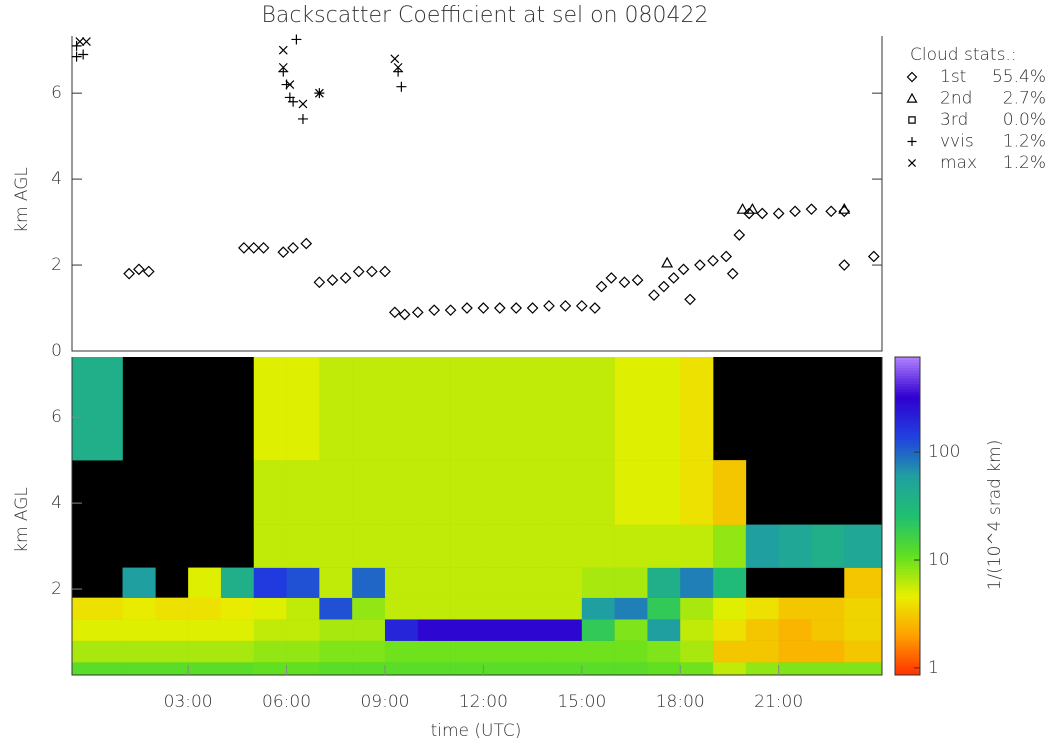  Describe the element at coordinates (483, 702) in the screenshot. I see `x-tick-label: 12:00` at that location.